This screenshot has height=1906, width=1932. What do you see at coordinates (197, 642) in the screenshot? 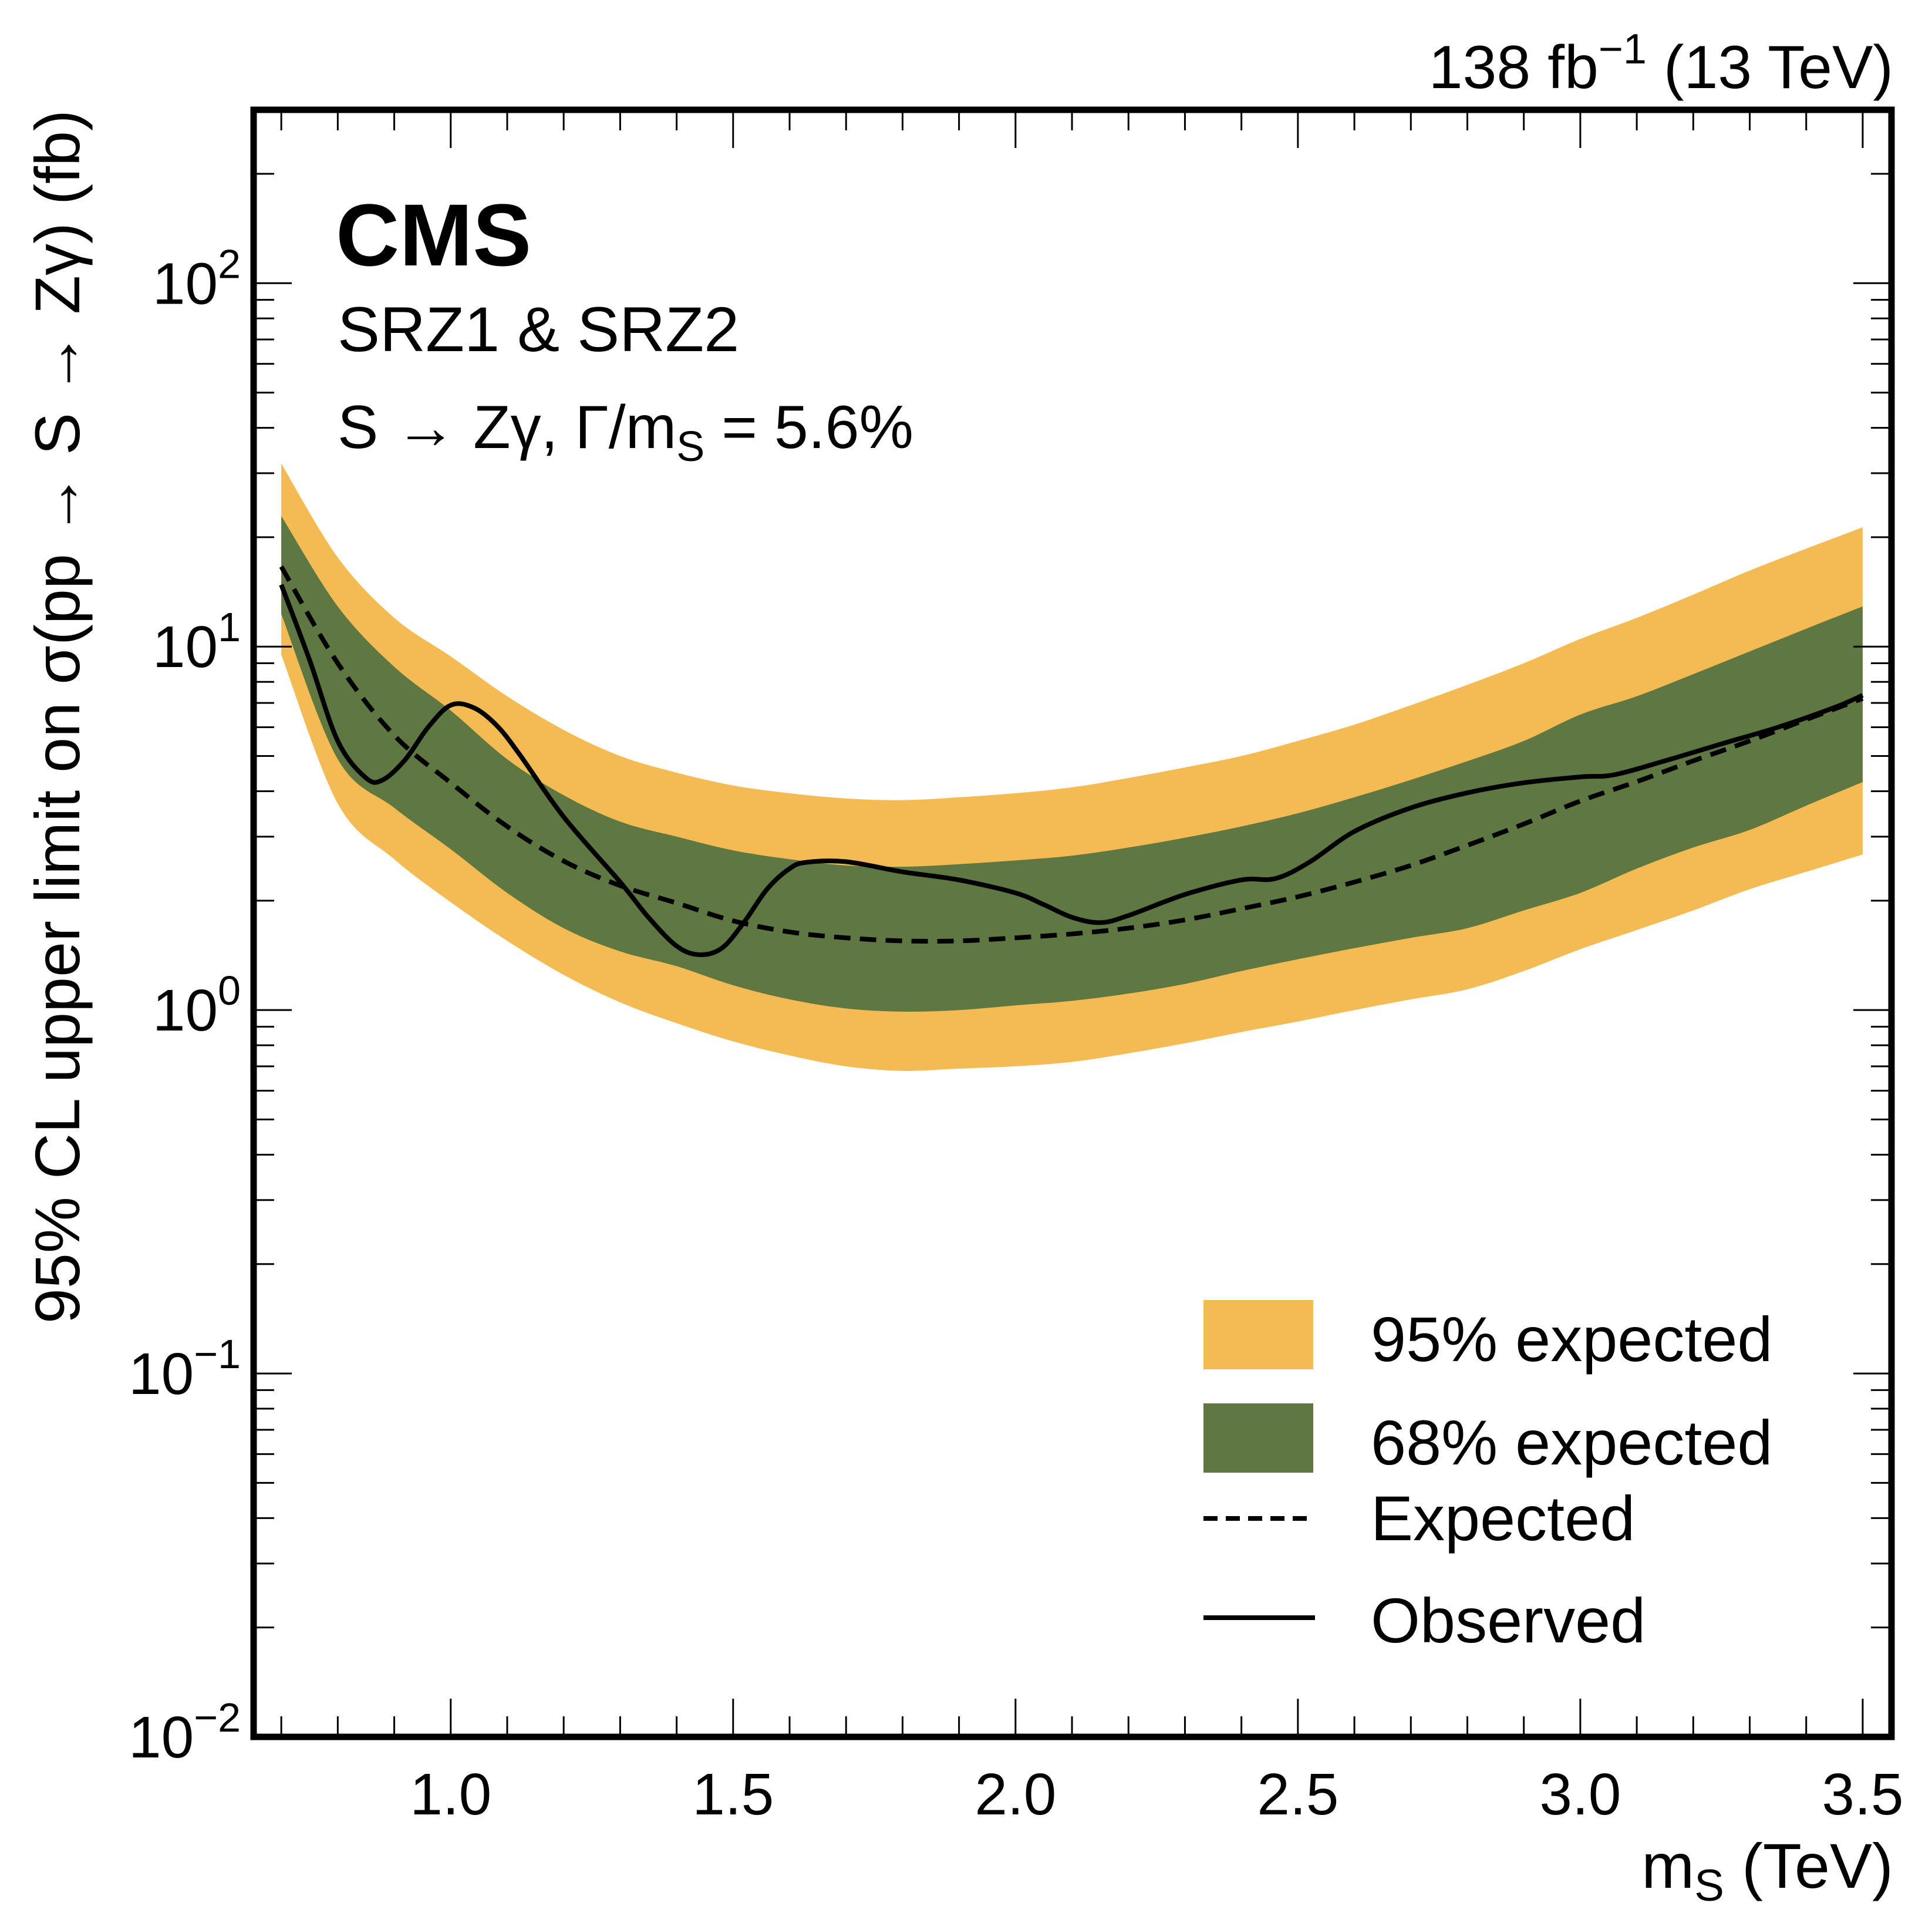
I see `y-tick-label: 10¹` at bounding box center [197, 642].